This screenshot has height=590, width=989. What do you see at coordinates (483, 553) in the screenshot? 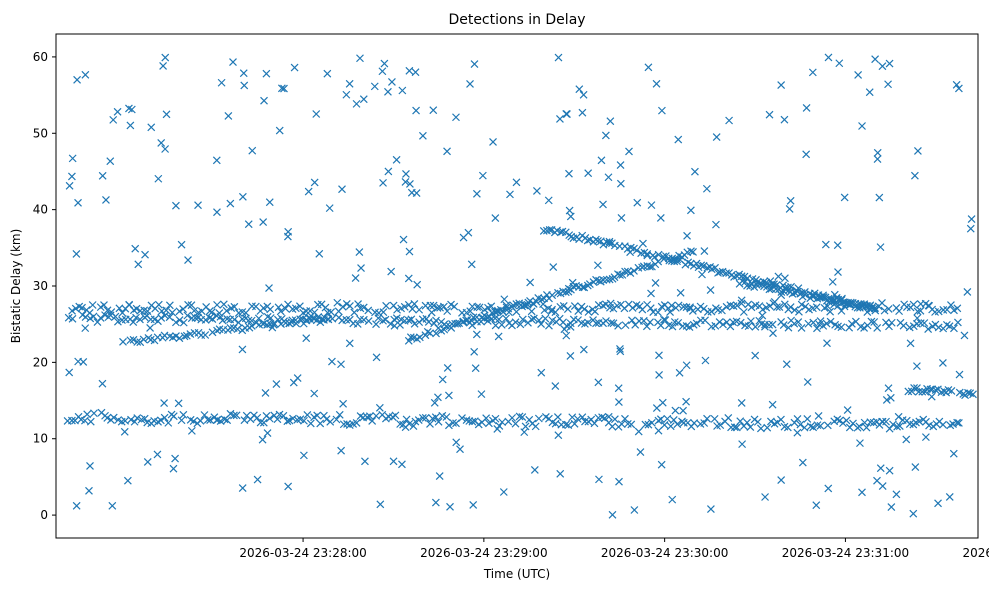
I see `x-tick-label: 2026-03-24 23:29:00` at bounding box center [483, 553].